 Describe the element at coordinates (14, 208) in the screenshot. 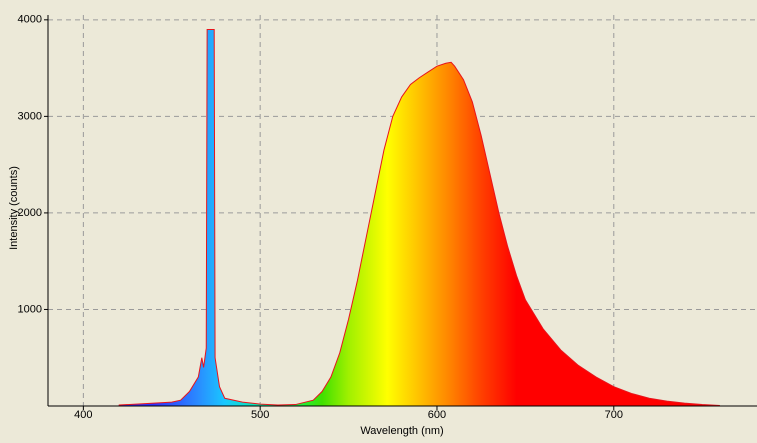

I see `y-axis-label: Intensity (counts)` at that location.